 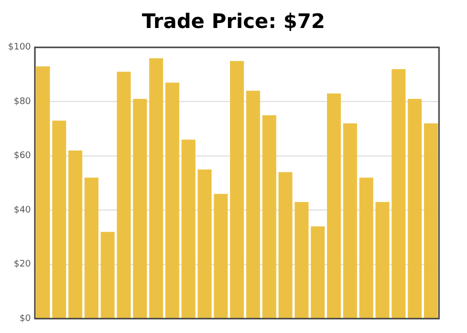 I want to click on chart-title: Trade Price: $72, so click(x=233, y=21).